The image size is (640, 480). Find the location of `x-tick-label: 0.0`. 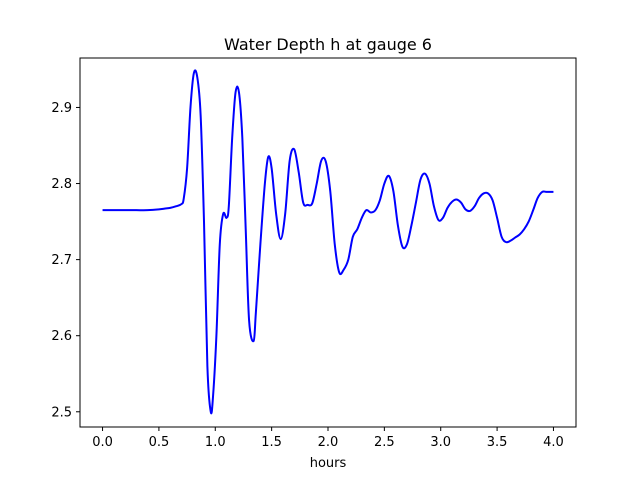

x-tick-label: 0.0 is located at coordinates (102, 442).